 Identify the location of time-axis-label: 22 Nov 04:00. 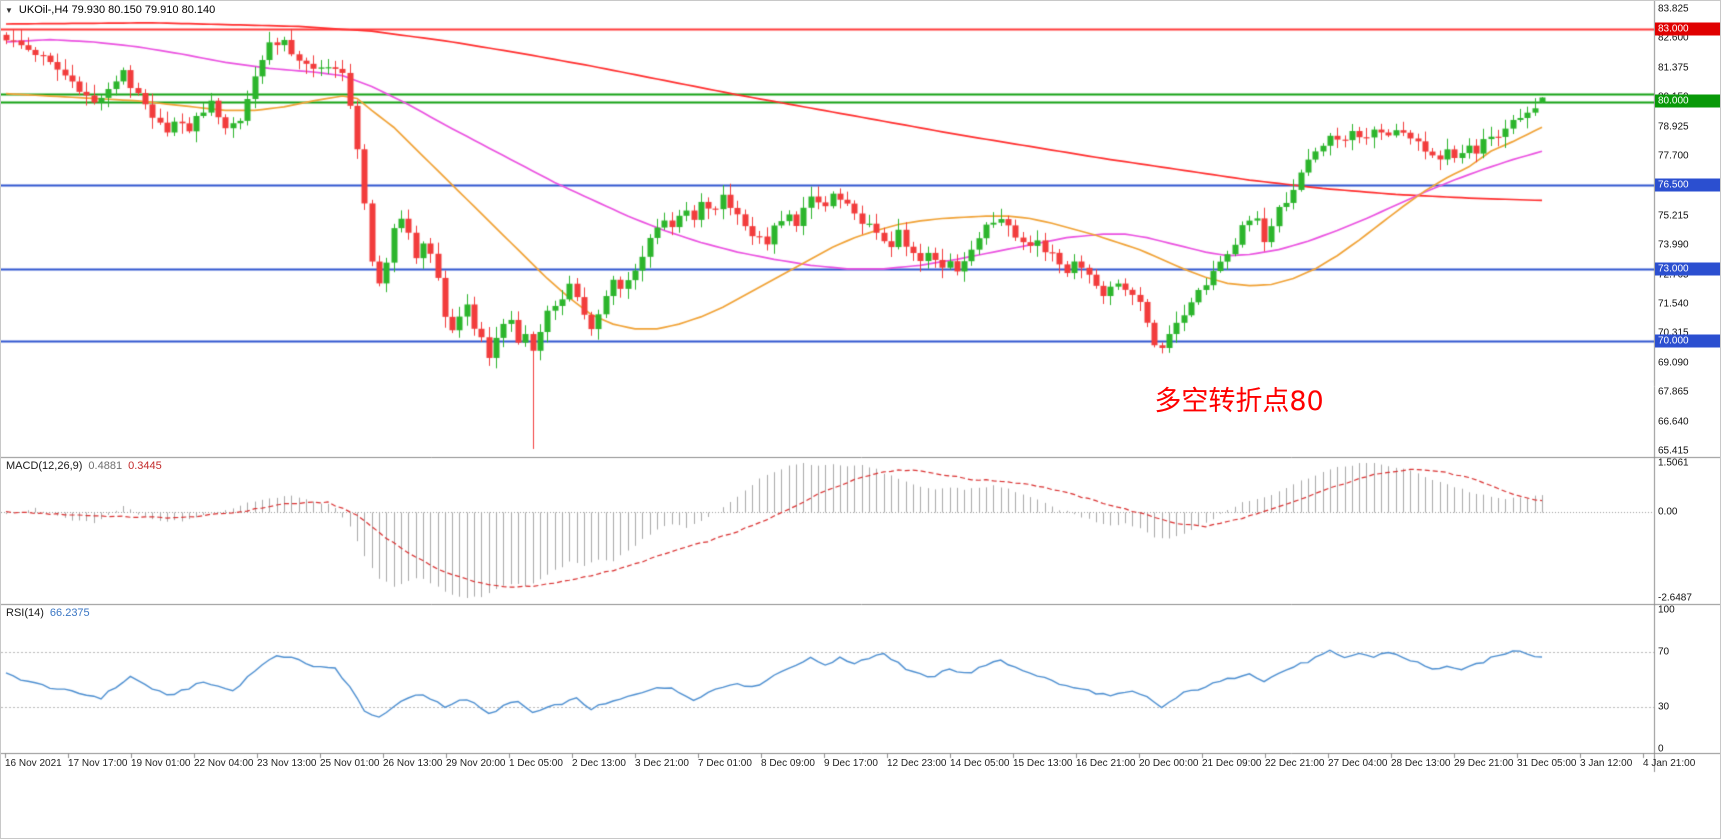
(224, 763).